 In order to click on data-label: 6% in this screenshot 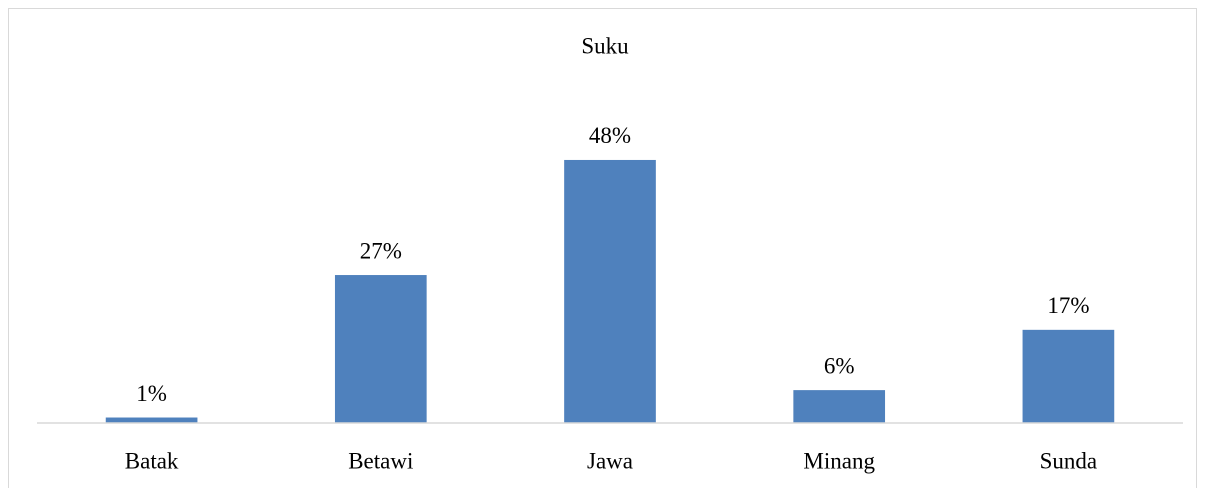, I will do `click(839, 365)`.